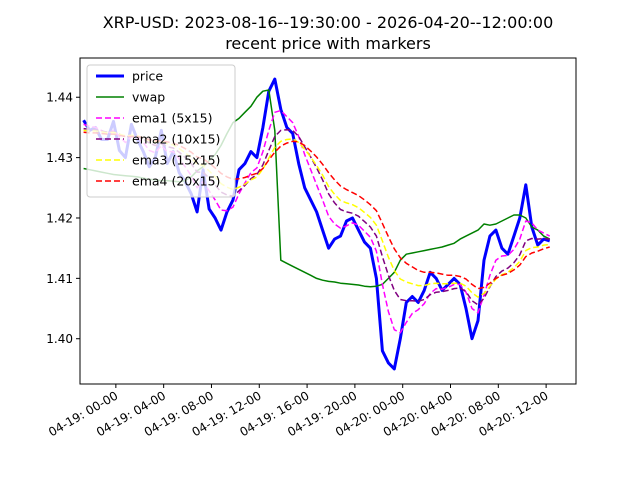 The image size is (640, 480). Describe the element at coordinates (59, 279) in the screenshot. I see `y-tick-label: 1.41` at that location.